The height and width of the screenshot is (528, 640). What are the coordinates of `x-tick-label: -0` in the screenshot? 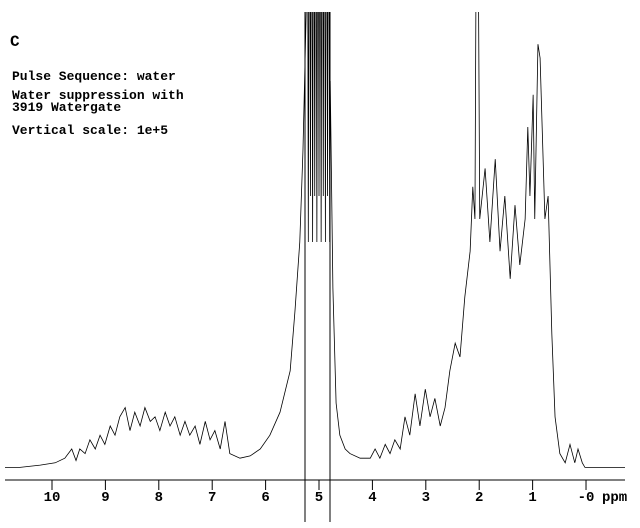 It's located at (586, 498).